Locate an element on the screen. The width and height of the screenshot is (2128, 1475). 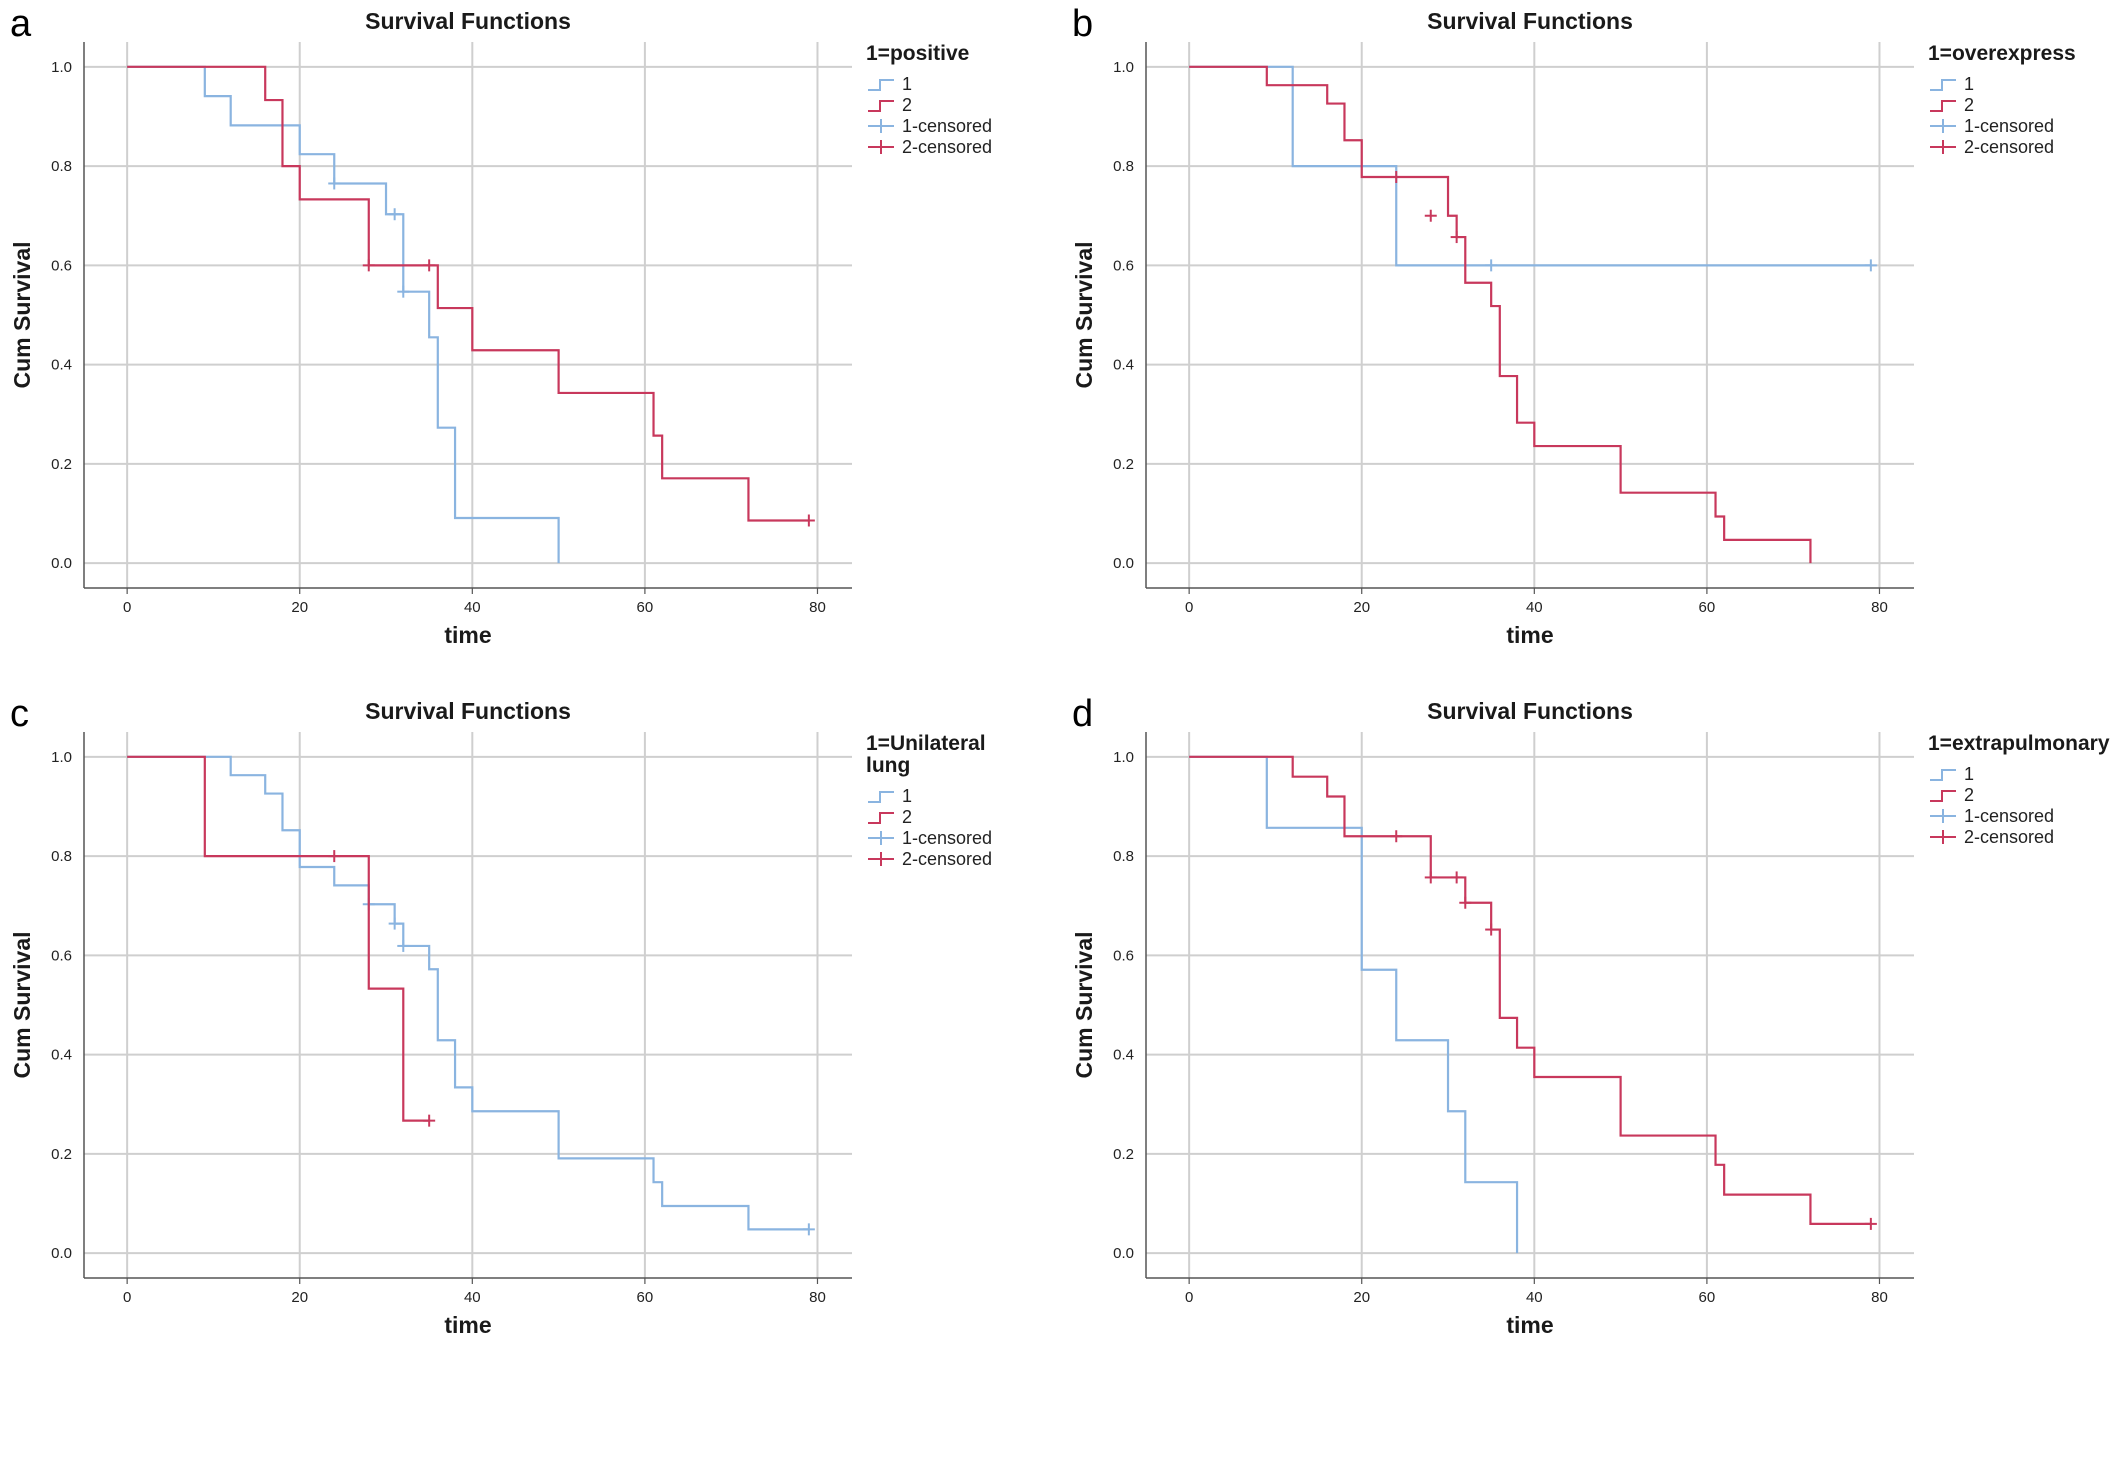
x-axis-title: time is located at coordinates (1529, 1325).